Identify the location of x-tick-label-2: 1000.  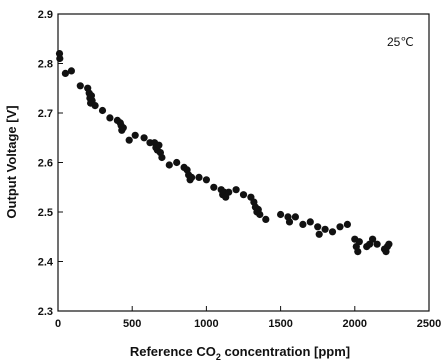
(206, 324).